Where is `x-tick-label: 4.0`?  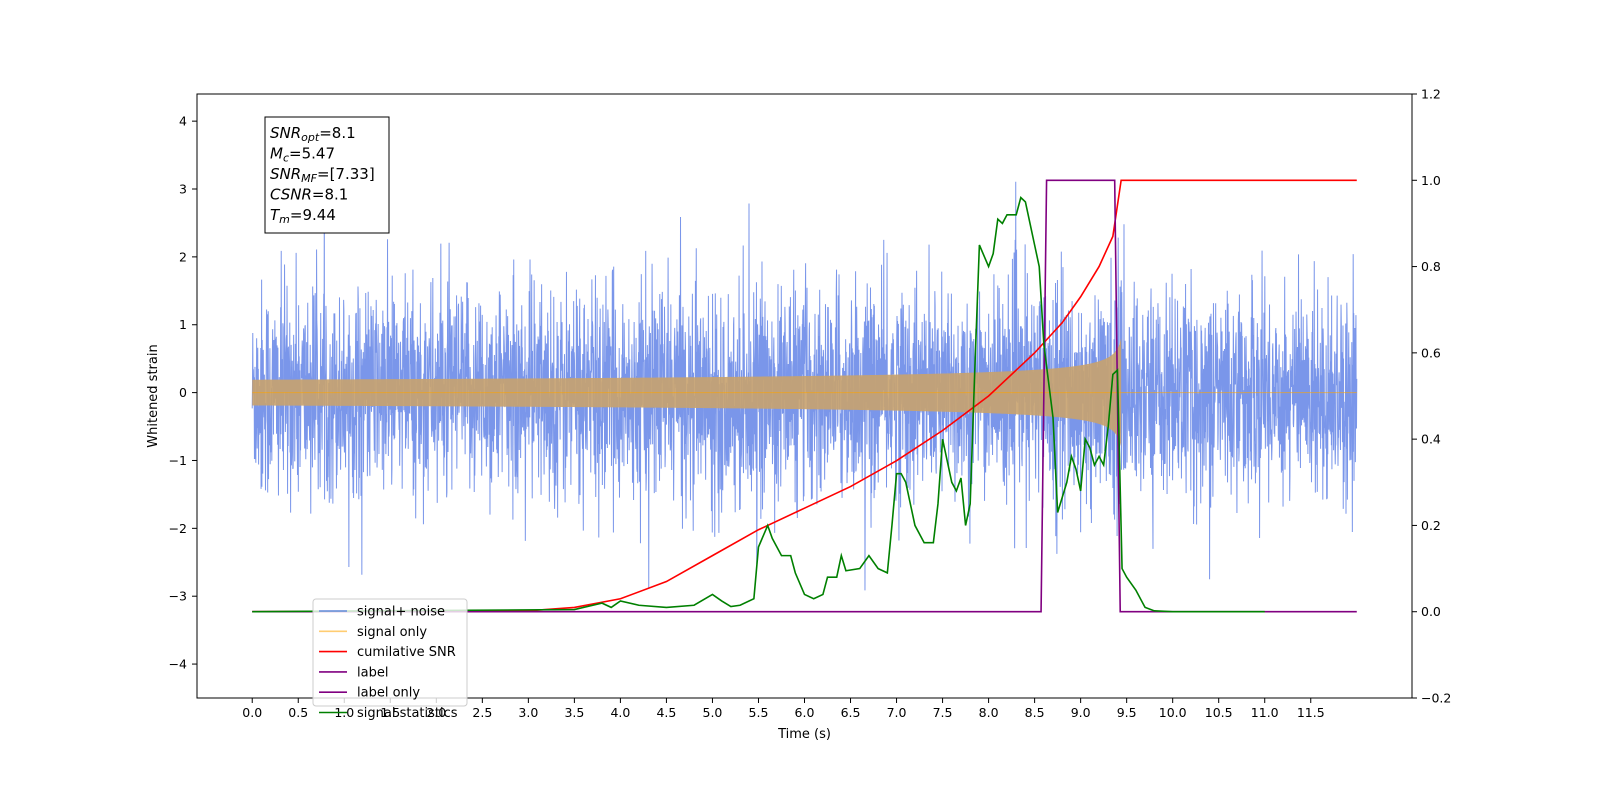 x-tick-label: 4.0 is located at coordinates (620, 712).